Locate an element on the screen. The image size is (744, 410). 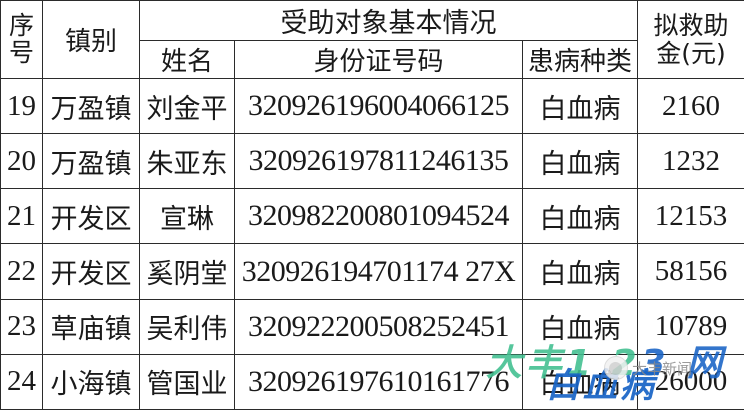
cell-name: 管国业 is located at coordinates (187, 381).